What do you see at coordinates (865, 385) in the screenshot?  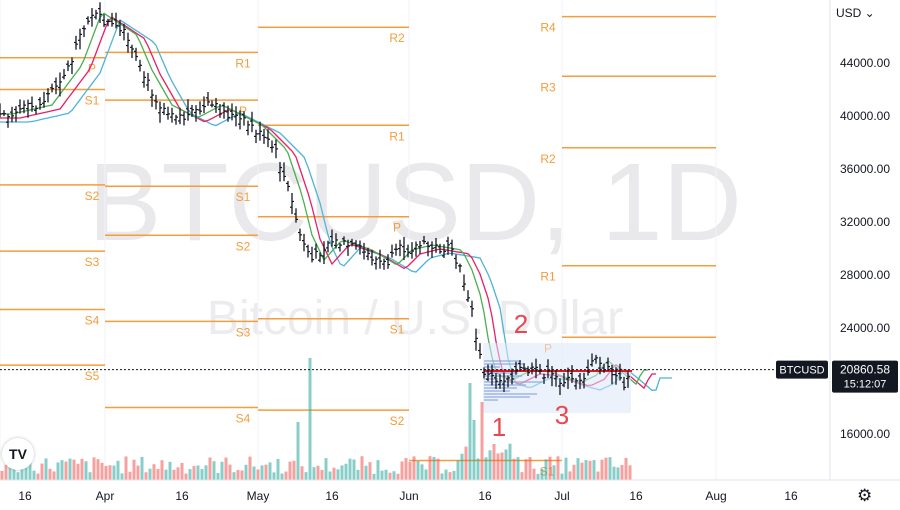 I see `bar-countdown: 15:12:07` at bounding box center [865, 385].